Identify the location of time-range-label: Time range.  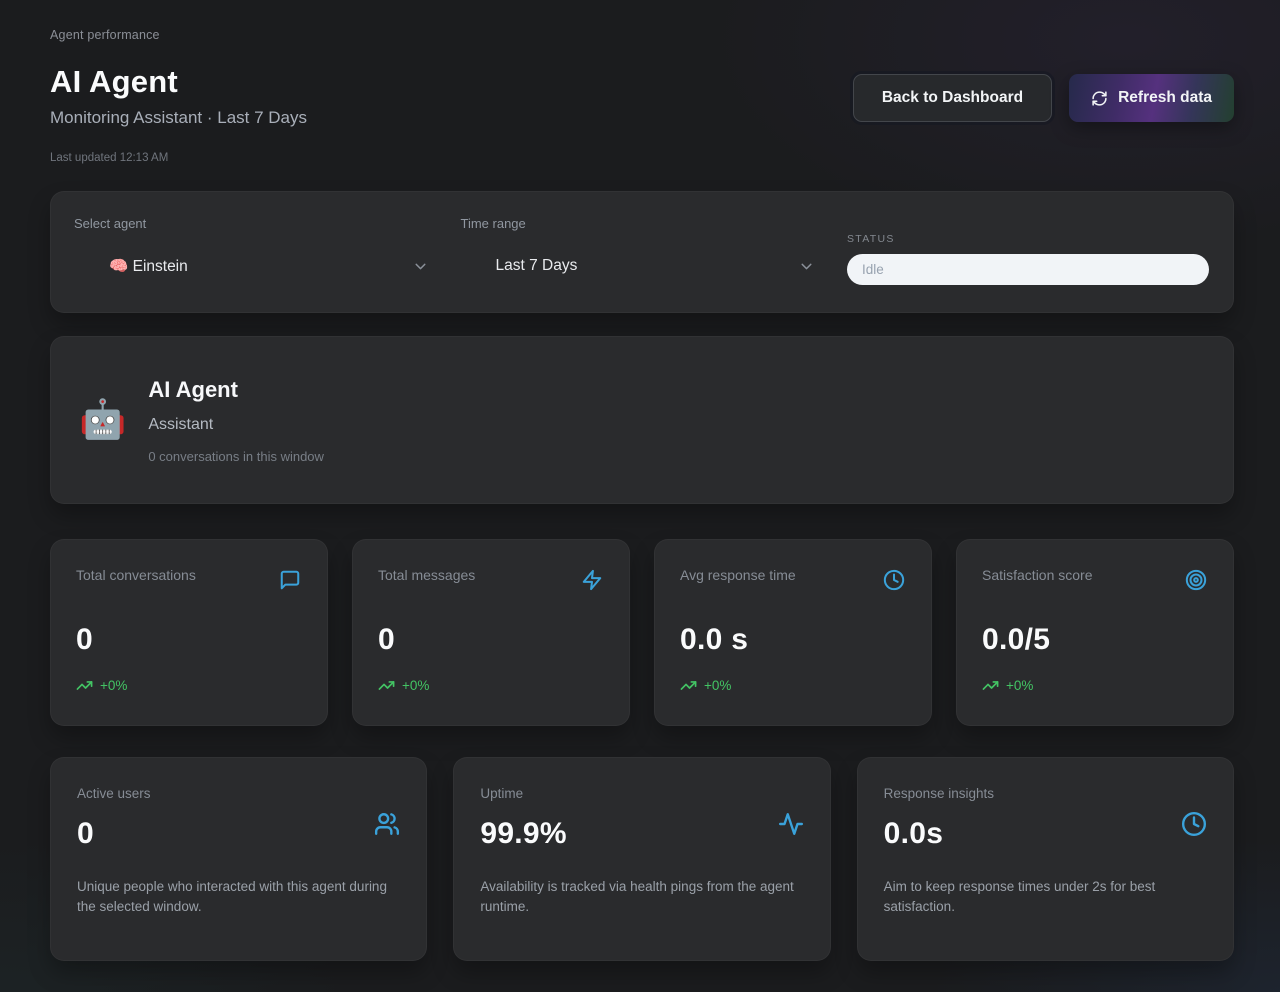
(493, 223).